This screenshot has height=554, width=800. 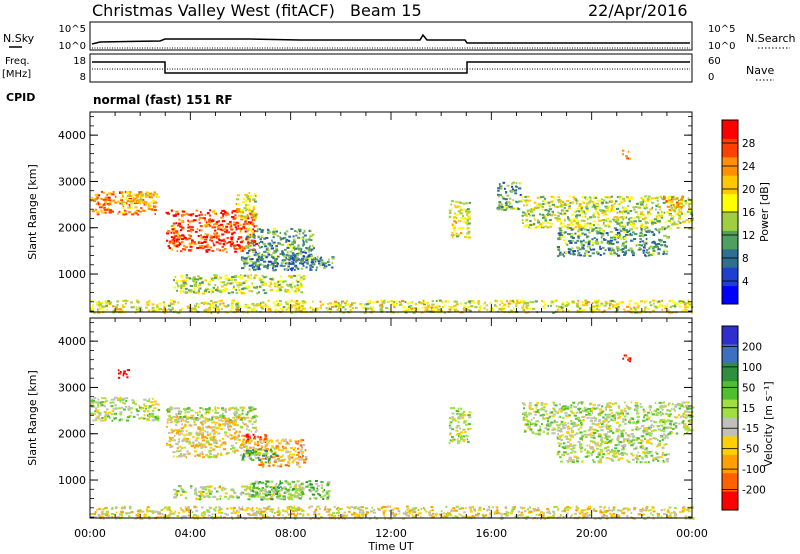 What do you see at coordinates (391, 68) in the screenshot?
I see `freq-panel-frame` at bounding box center [391, 68].